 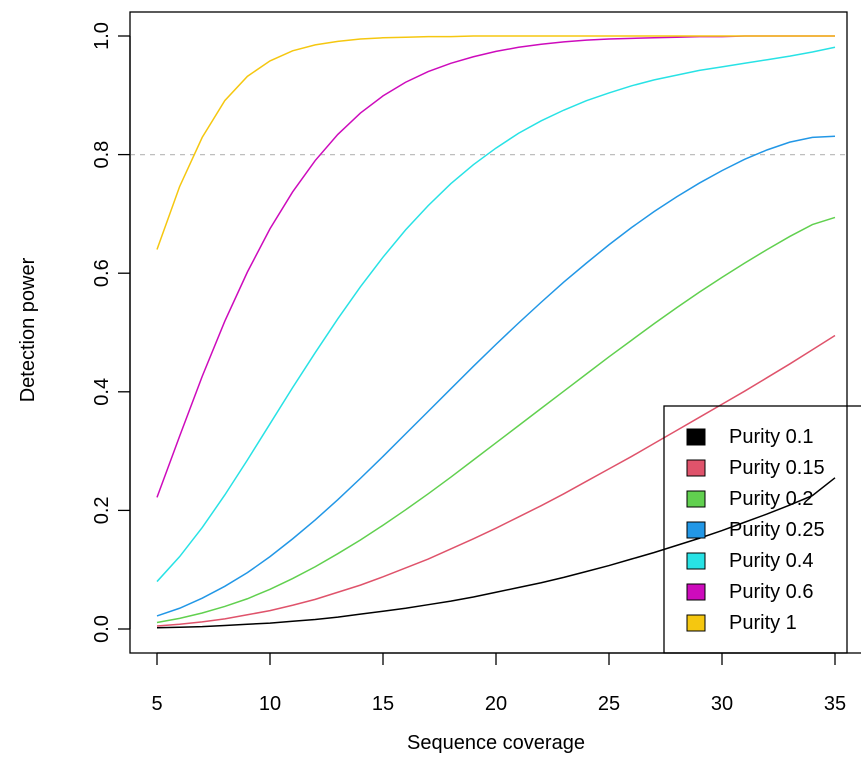 I want to click on legend-label: Purity 1, so click(x=763, y=623).